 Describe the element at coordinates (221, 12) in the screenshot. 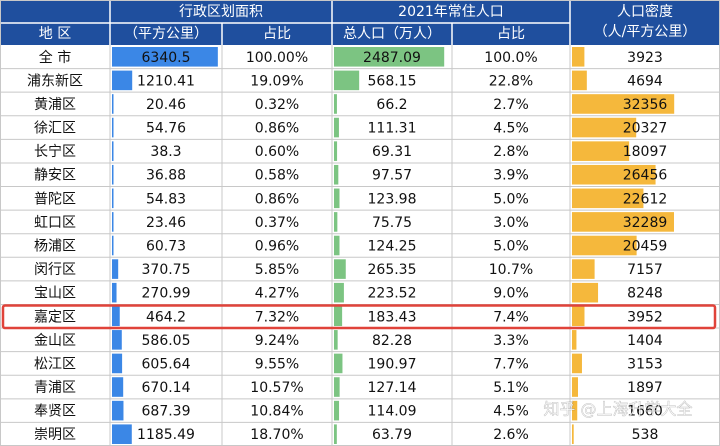

I see `header-cell: 行政区划面积` at that location.